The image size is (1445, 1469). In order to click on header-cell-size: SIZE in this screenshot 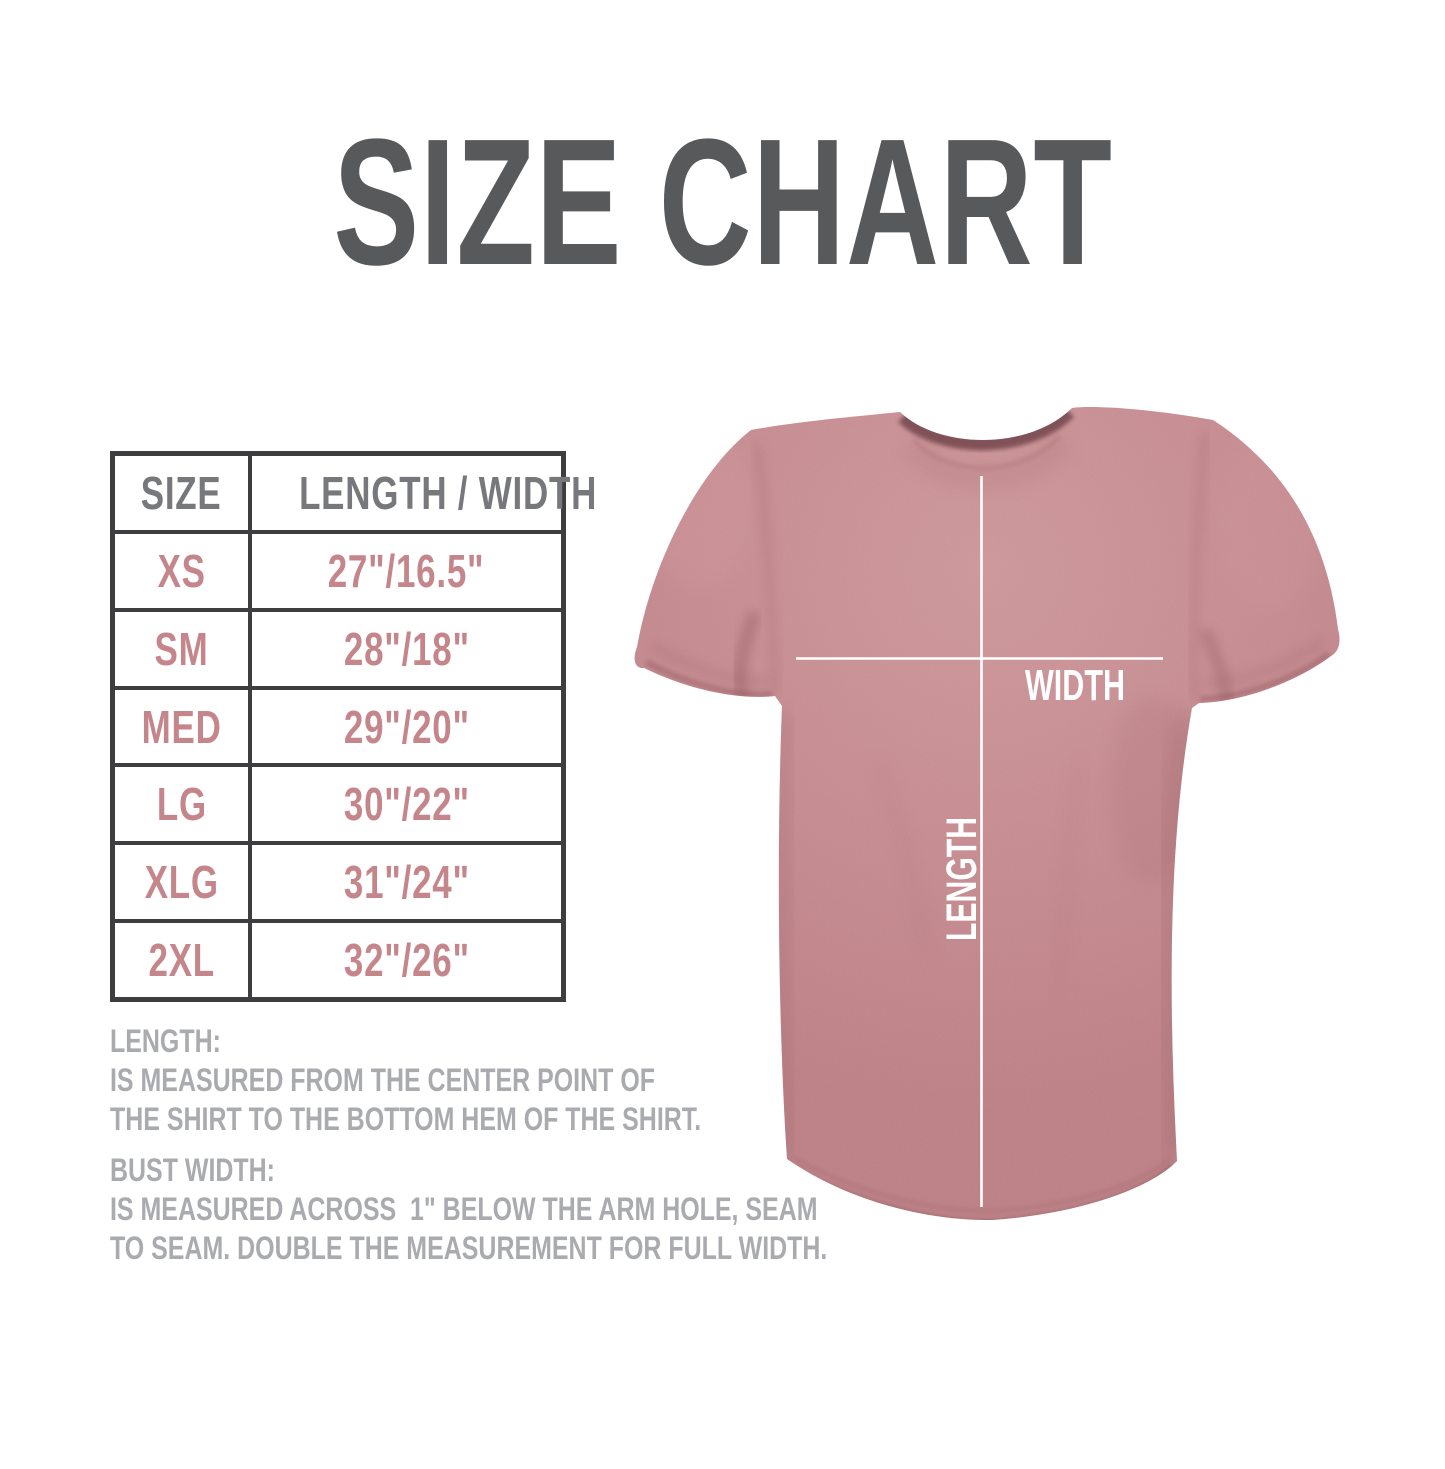, I will do `click(183, 493)`.